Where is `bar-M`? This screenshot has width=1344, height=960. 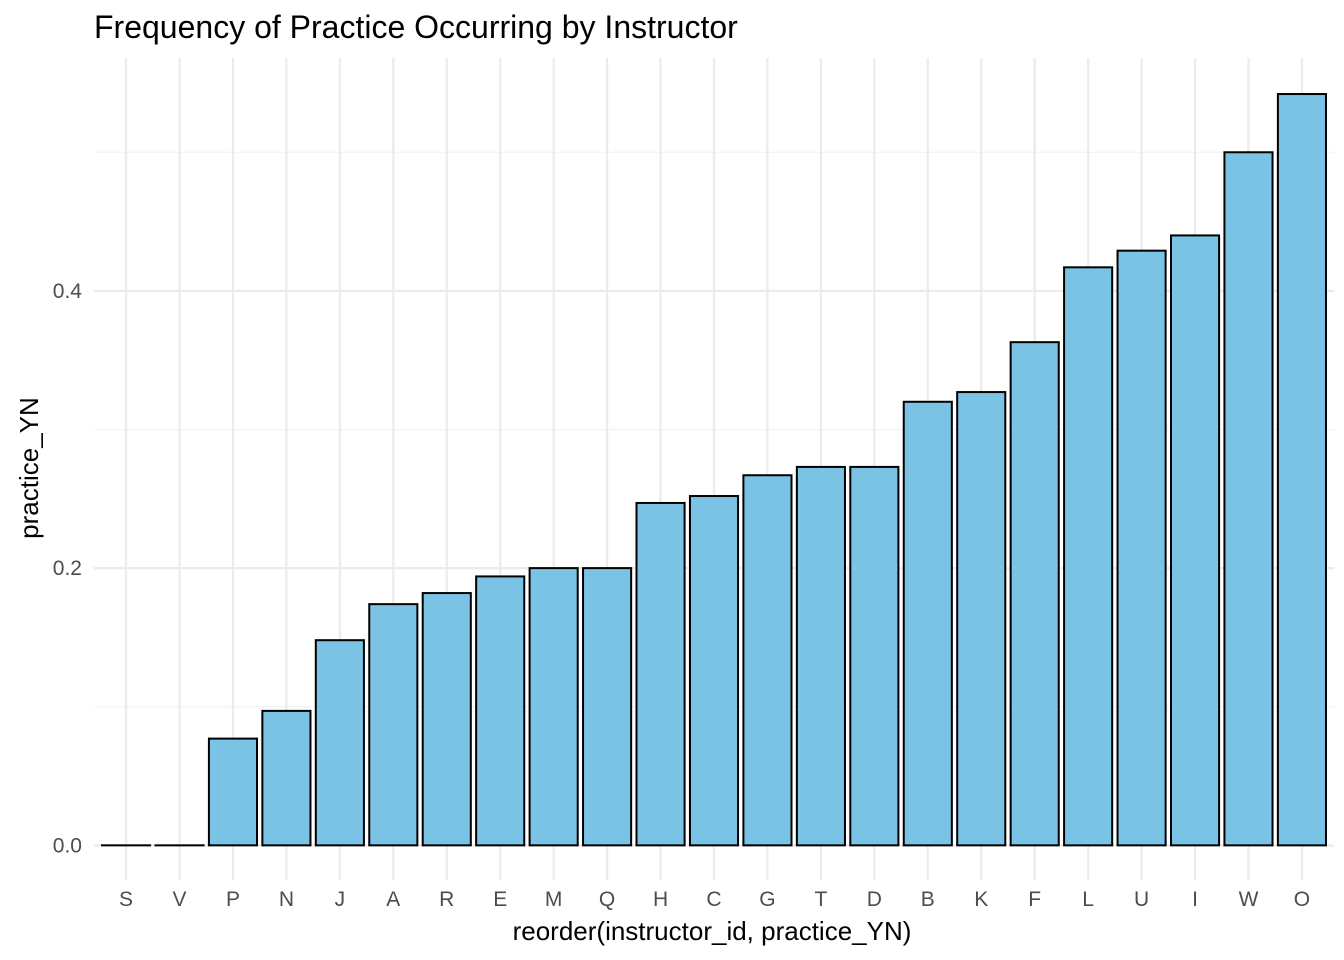 bar-M is located at coordinates (553, 707).